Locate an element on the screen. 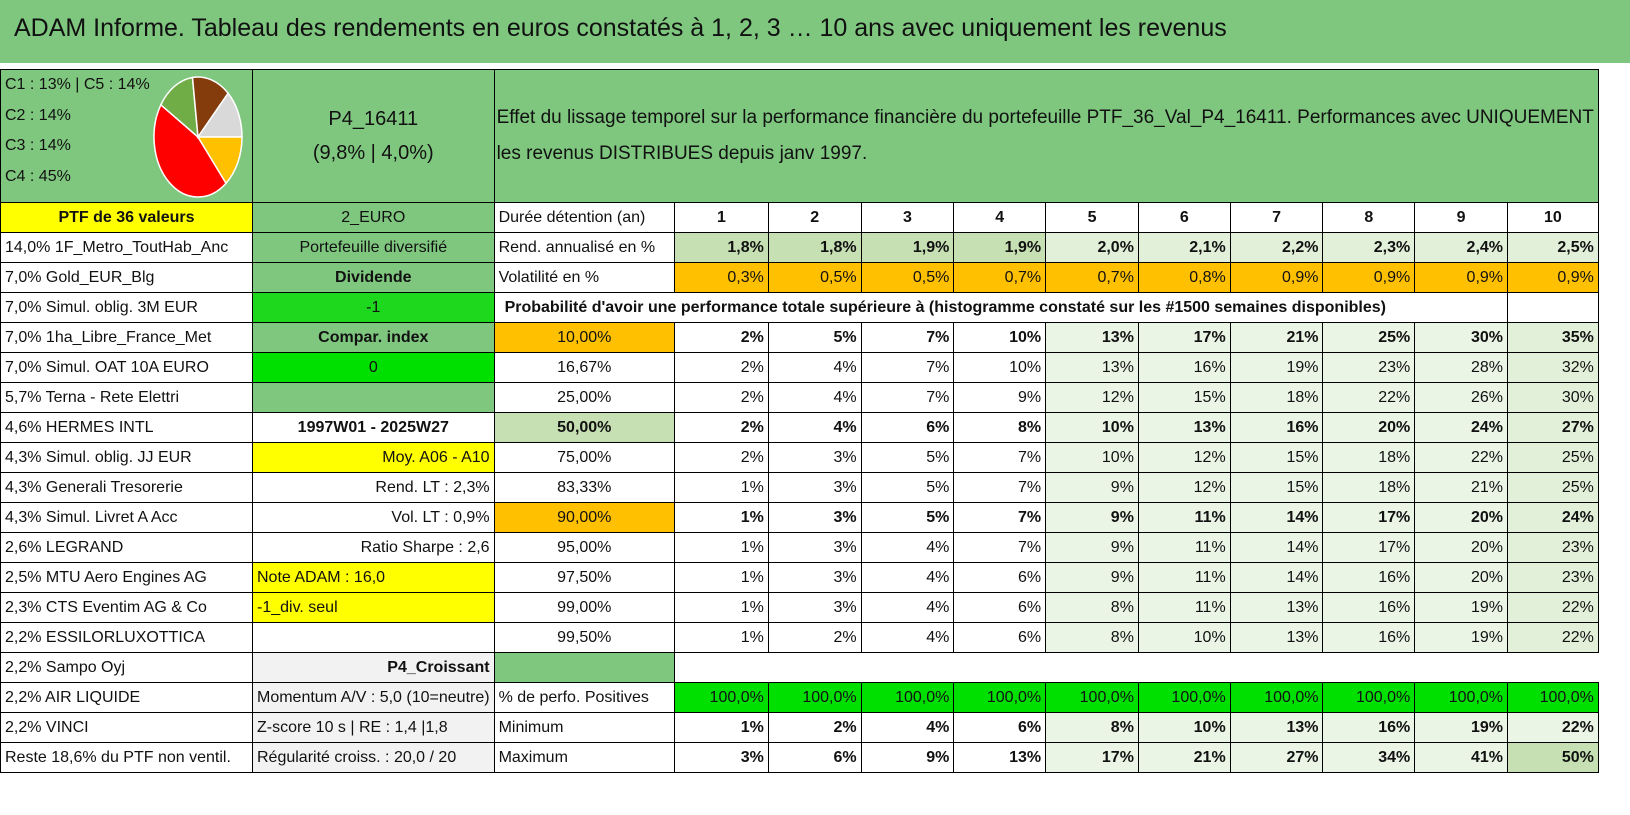  info-label: Vol. LT : 0,9% is located at coordinates (373, 517).